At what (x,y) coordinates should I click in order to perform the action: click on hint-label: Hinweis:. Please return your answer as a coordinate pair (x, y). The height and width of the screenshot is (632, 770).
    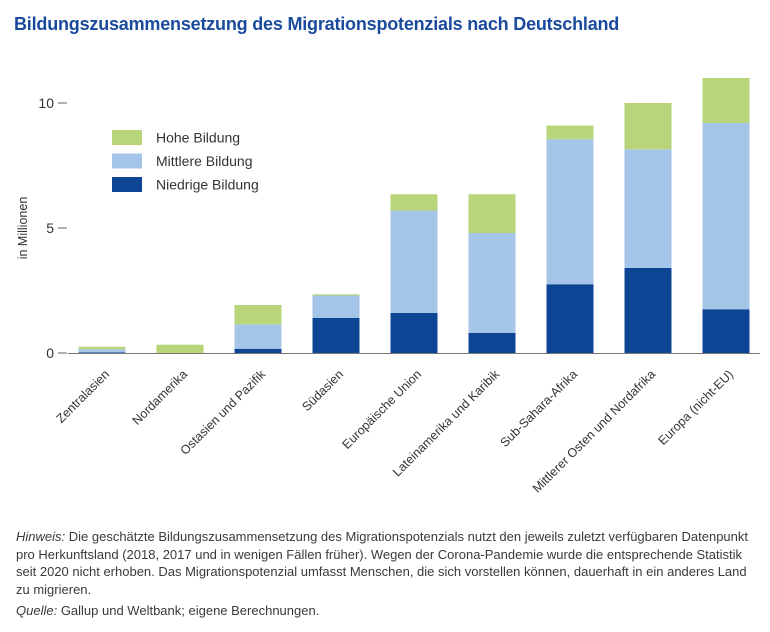
    Looking at the image, I should click on (41, 536).